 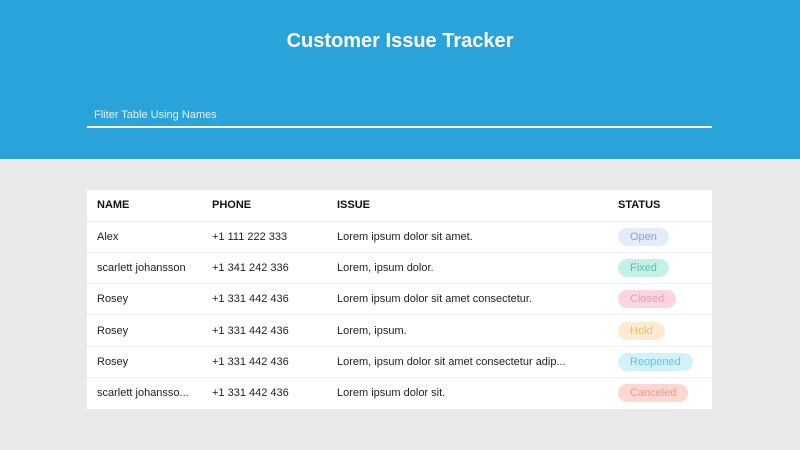 I want to click on status-badge: Closed, so click(x=647, y=299).